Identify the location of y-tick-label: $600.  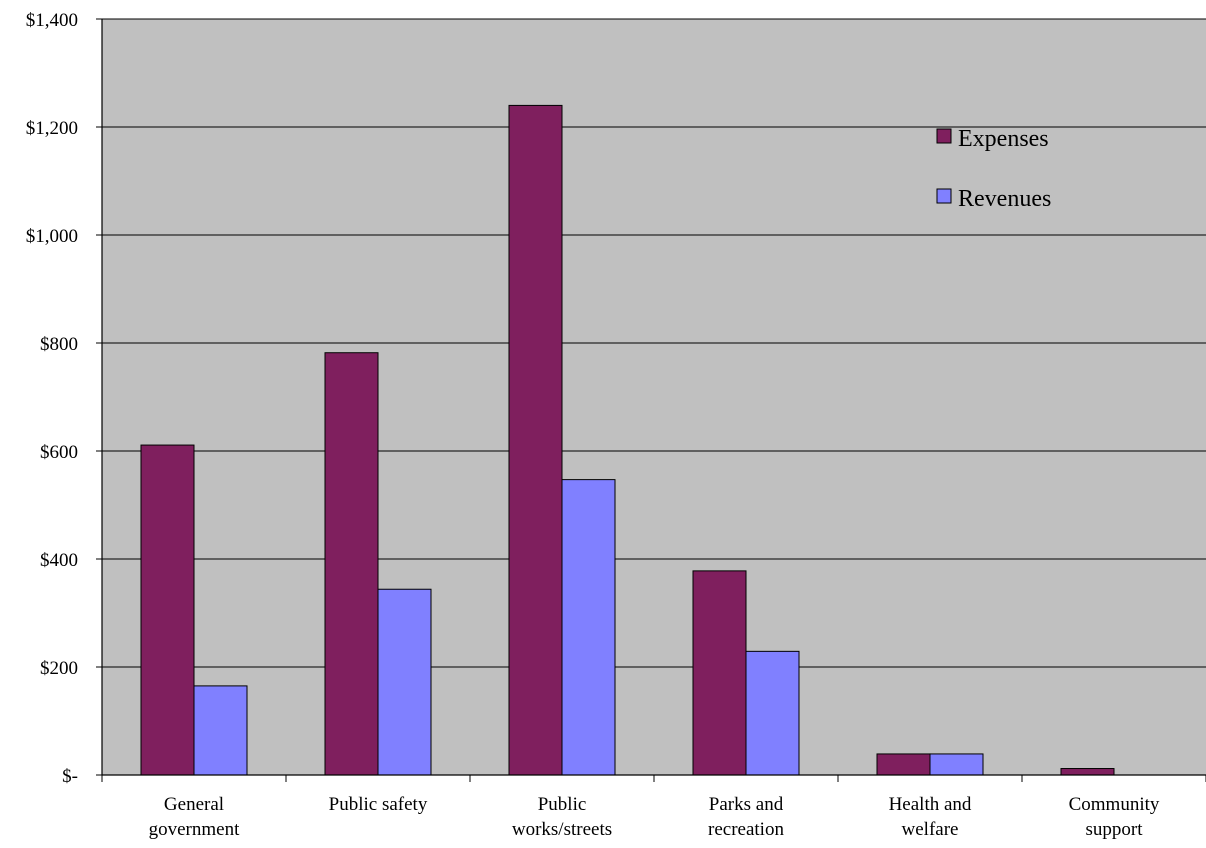
(59, 452).